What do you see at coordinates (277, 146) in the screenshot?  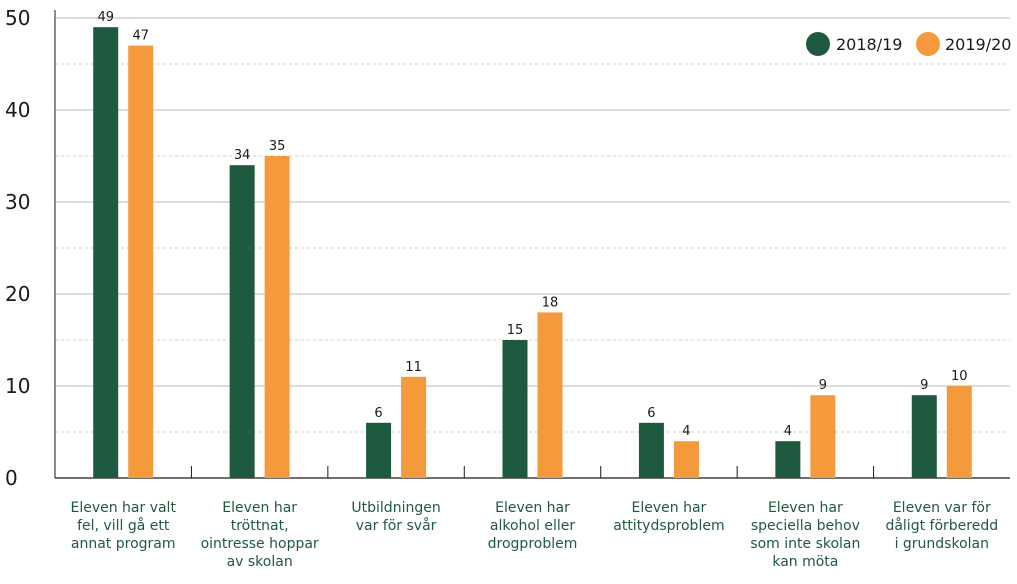 I see `bar-value-label: 35` at bounding box center [277, 146].